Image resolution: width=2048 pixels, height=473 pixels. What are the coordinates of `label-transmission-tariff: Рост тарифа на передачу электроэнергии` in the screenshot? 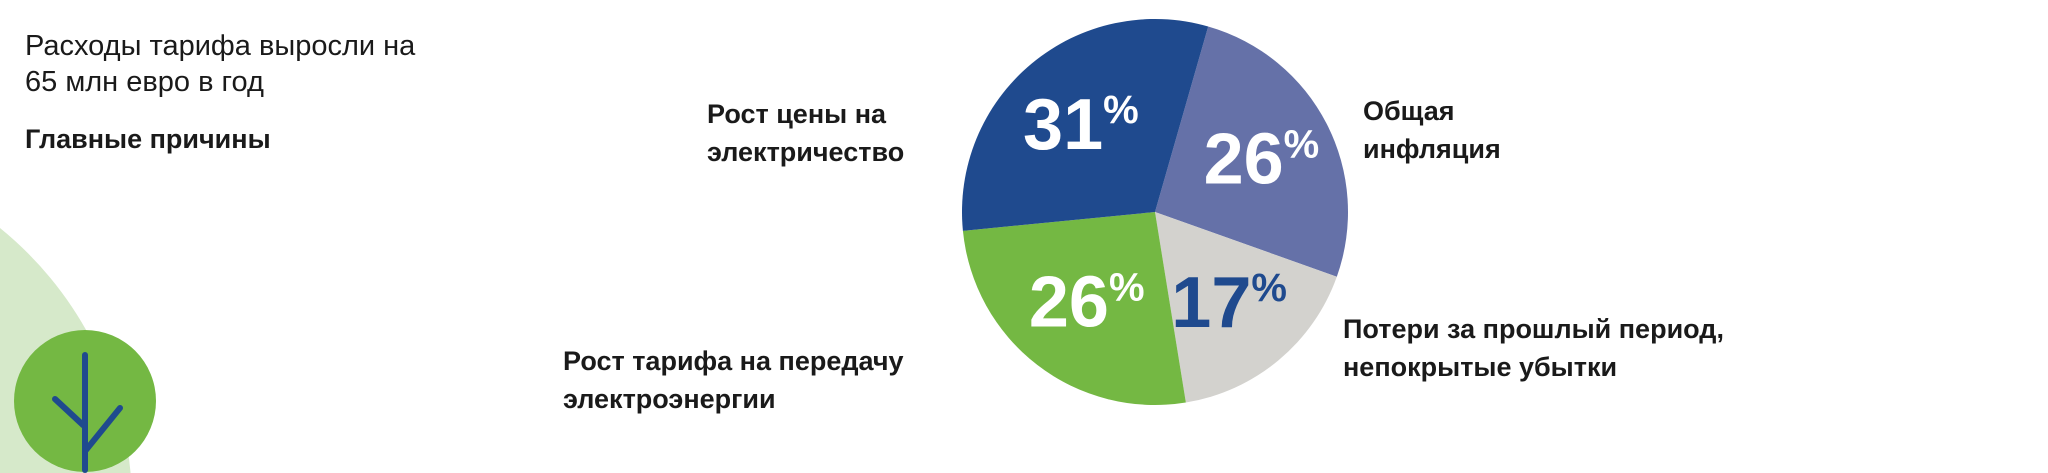 It's located at (733, 380).